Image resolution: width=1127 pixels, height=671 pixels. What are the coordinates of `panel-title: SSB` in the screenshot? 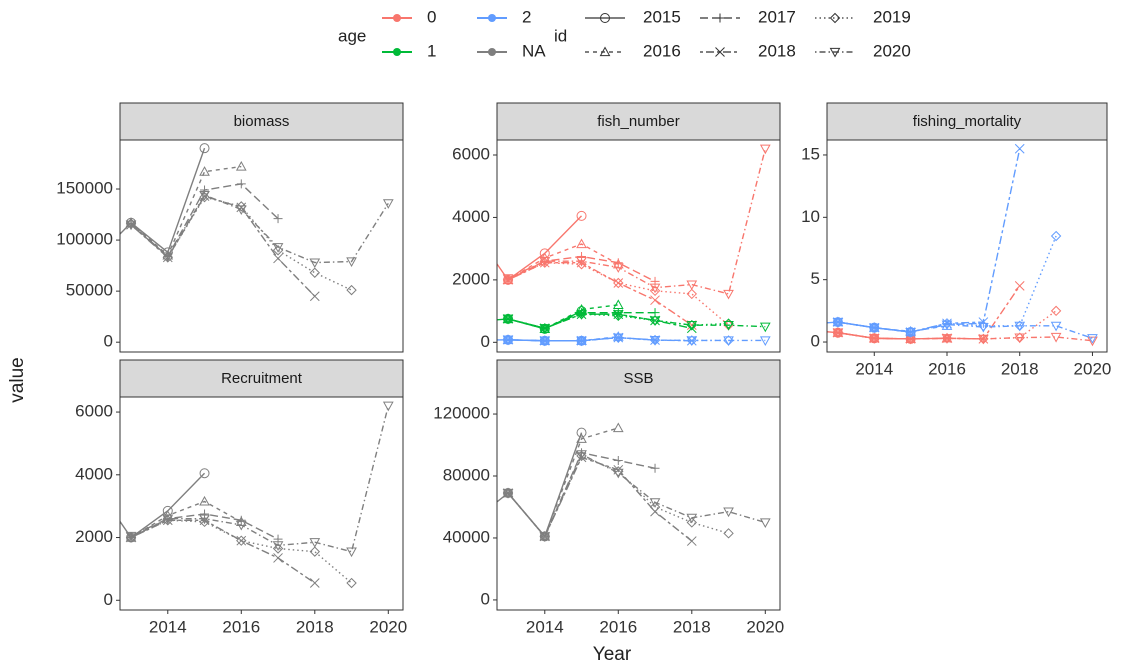 It's located at (638, 378).